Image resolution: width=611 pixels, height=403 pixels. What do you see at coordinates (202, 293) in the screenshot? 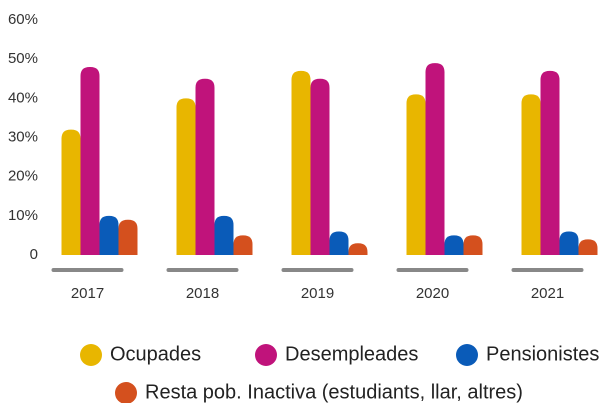
I see `x-tick-label: 2018` at bounding box center [202, 293].